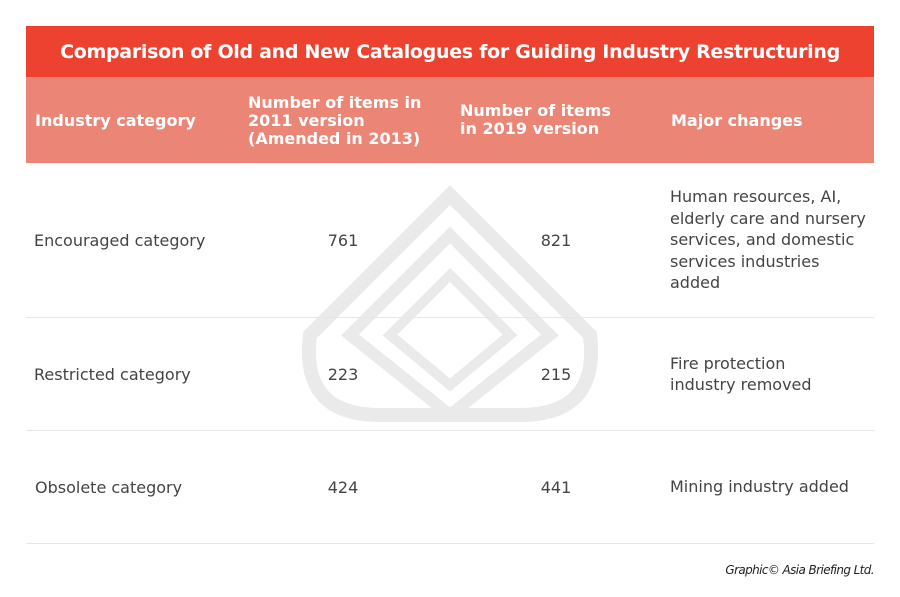 Image resolution: width=900 pixels, height=597 pixels. I want to click on changes-cell: Fire protection industry removed, so click(741, 374).